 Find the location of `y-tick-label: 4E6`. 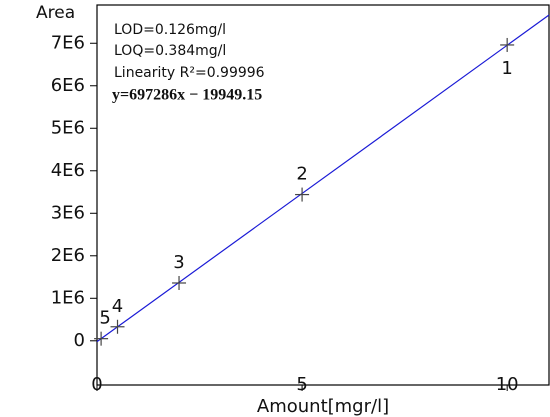

y-tick-label: 4E6 is located at coordinates (68, 170).